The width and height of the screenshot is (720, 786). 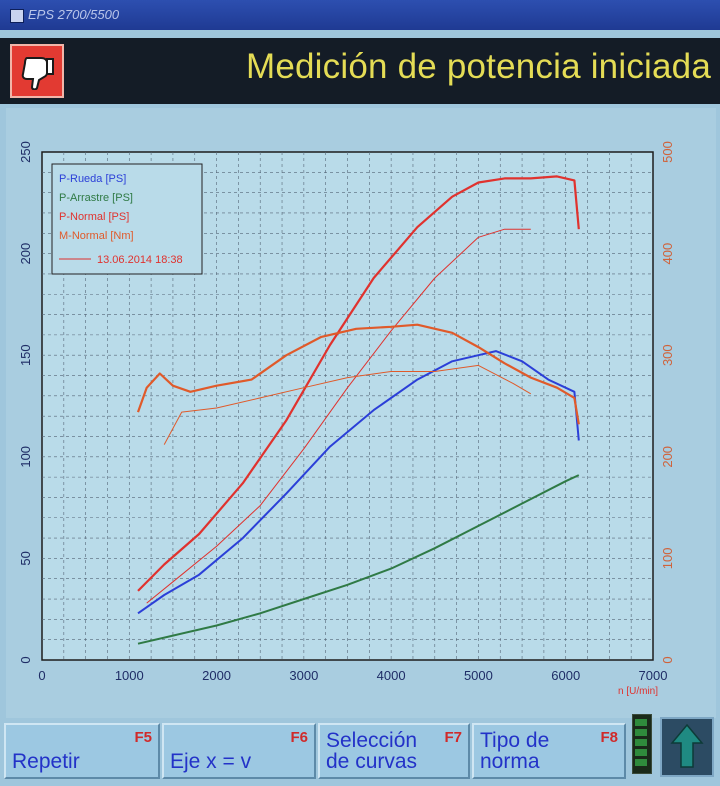 I want to click on header-bar, so click(x=360, y=71).